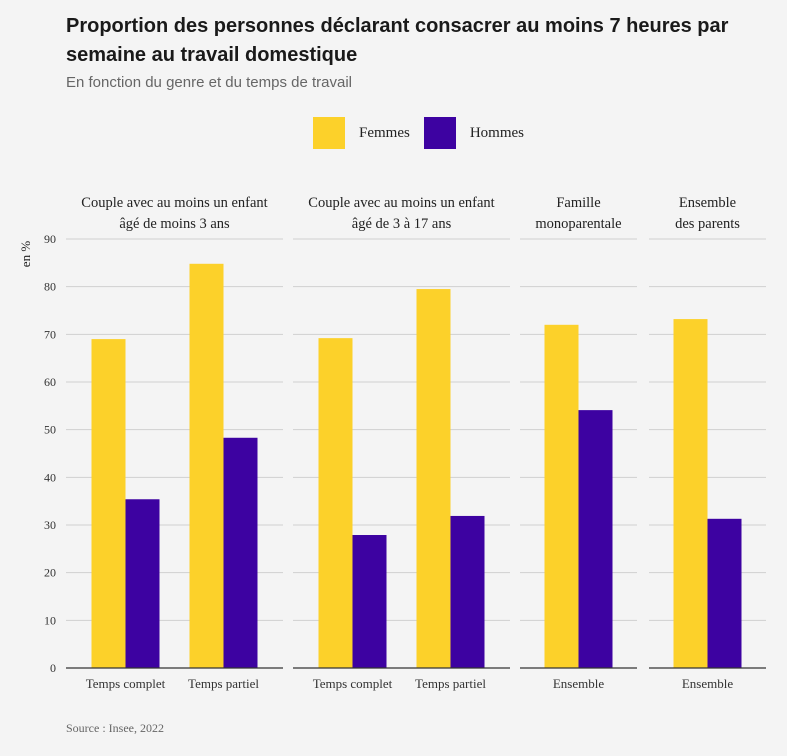  Describe the element at coordinates (50, 239) in the screenshot. I see `y-tick-label: 90` at that location.